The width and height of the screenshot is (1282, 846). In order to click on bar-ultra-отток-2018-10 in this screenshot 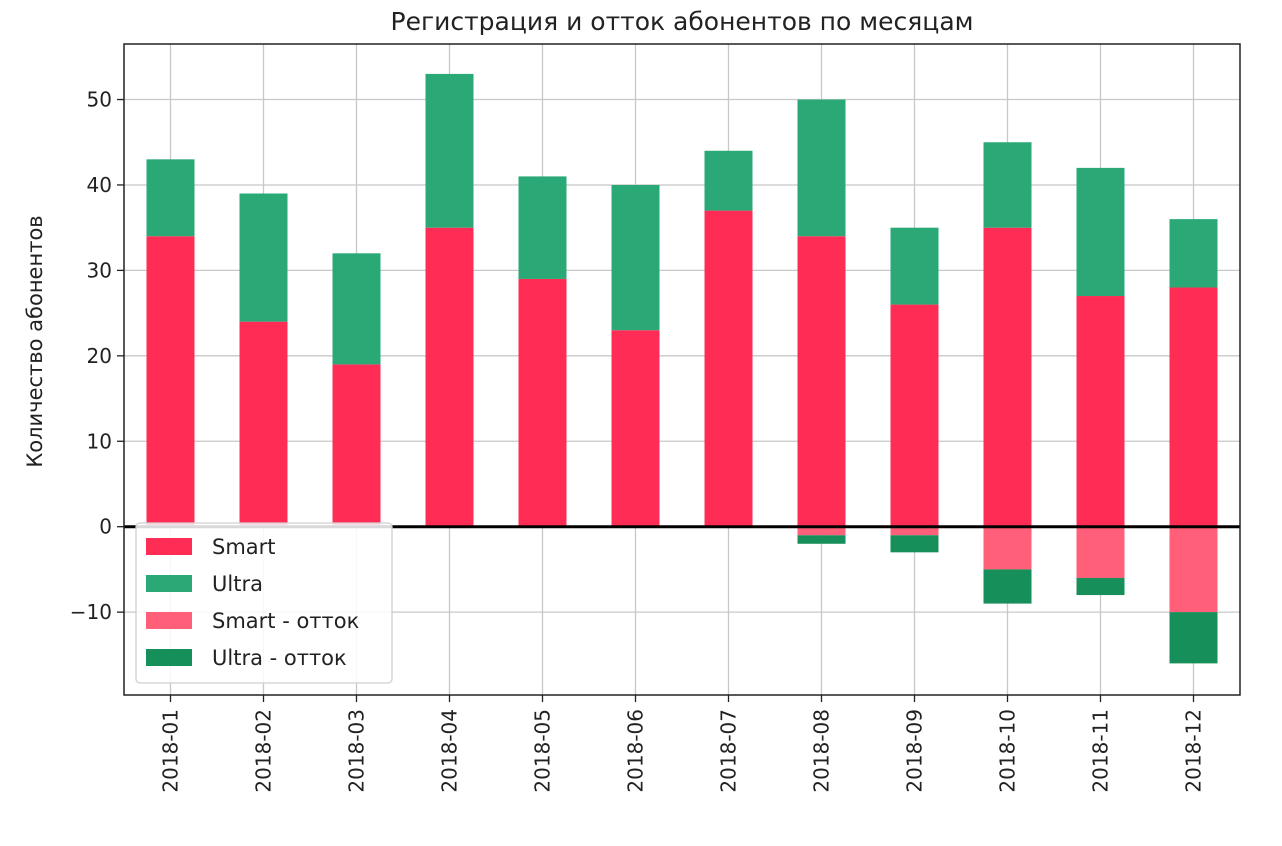, I will do `click(1007, 586)`.